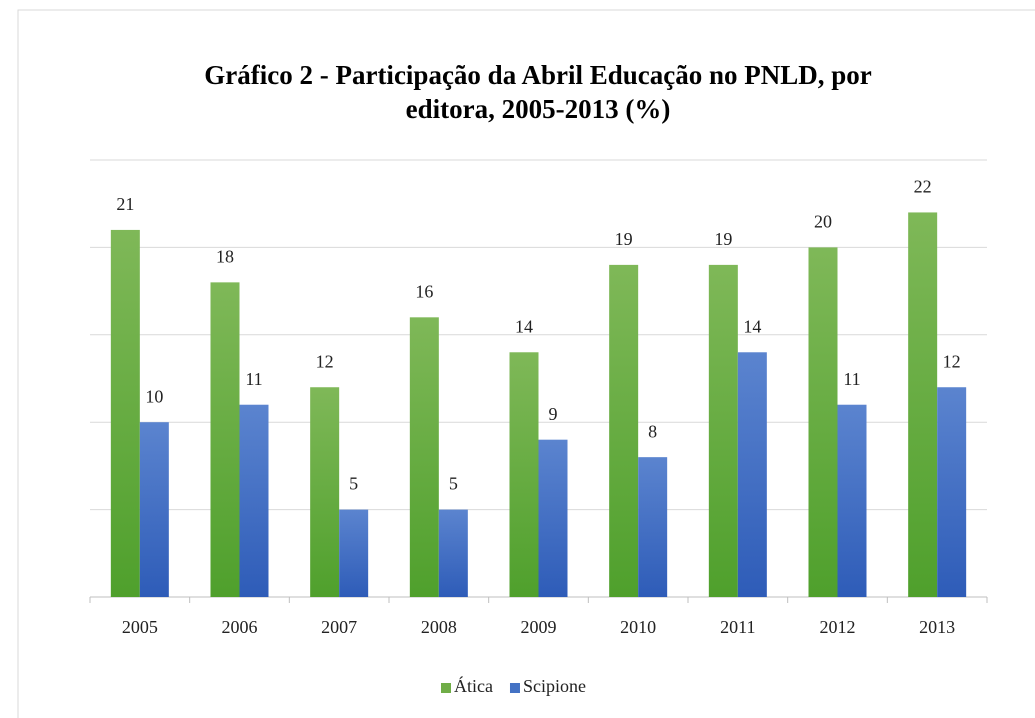  I want to click on x-tick-label: 2011, so click(737, 627).